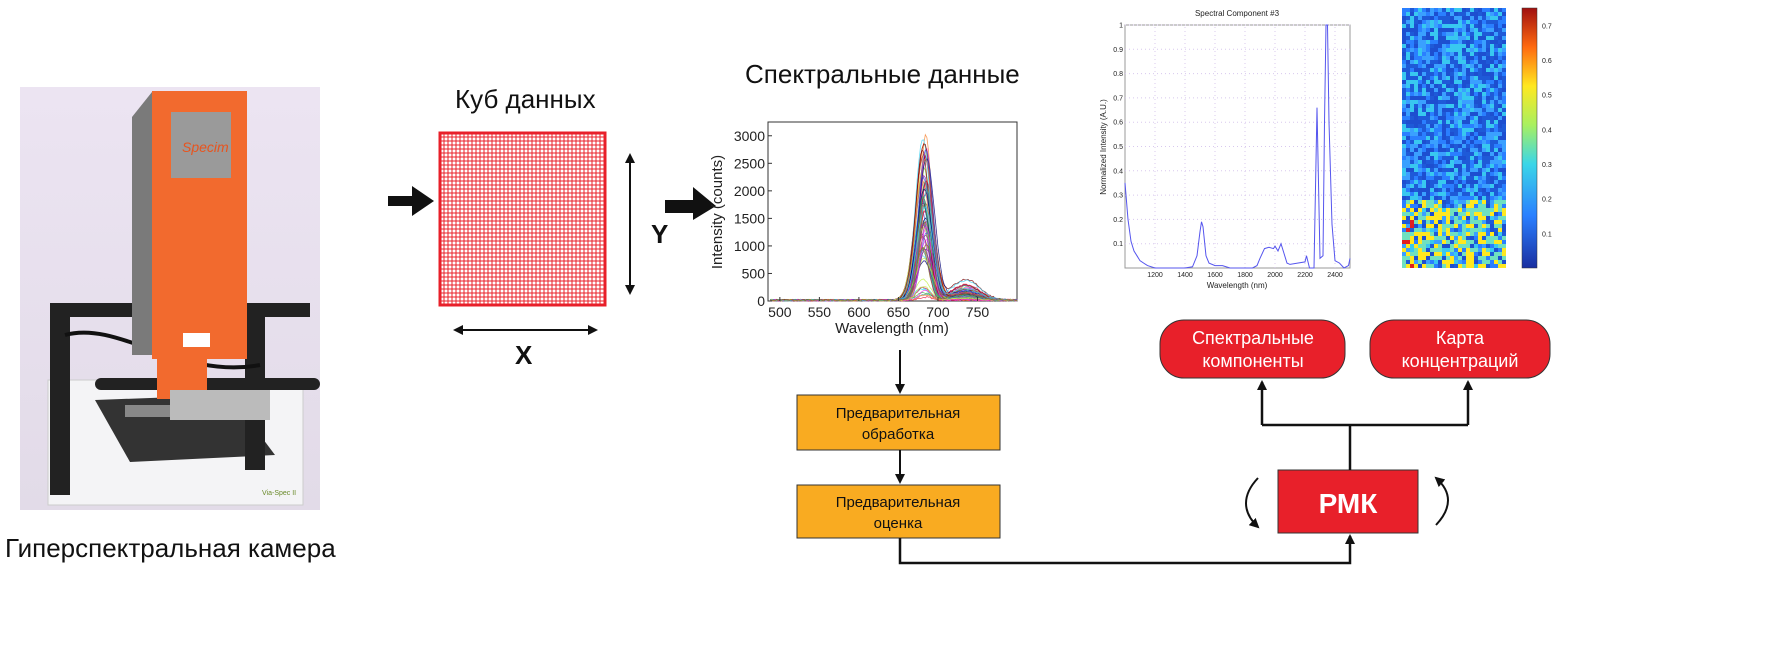  Describe the element at coordinates (749, 218) in the screenshot. I see `y-tick-label: 1500` at that location.